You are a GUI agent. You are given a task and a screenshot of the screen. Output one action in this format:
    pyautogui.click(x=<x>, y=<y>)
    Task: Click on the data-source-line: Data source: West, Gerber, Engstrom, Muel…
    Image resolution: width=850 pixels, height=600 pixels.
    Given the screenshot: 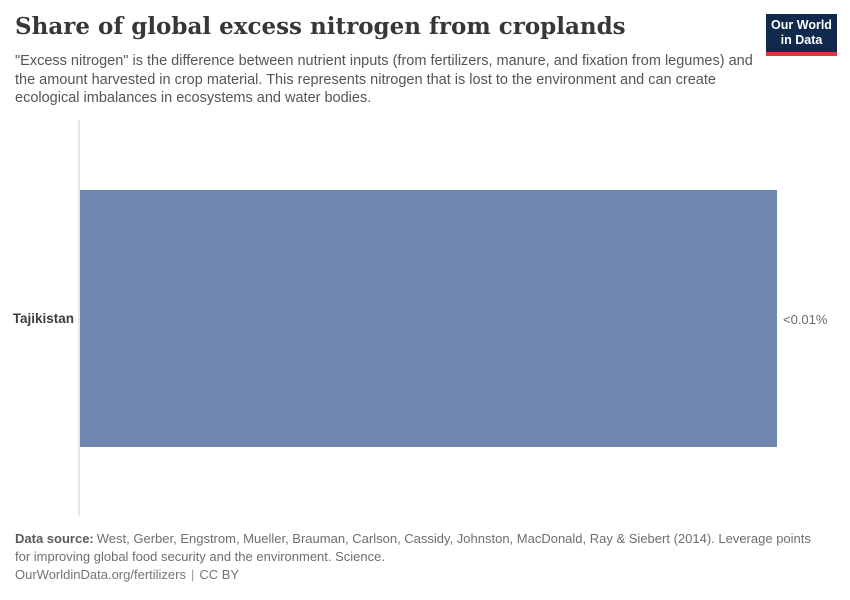 What is the action you would take?
    pyautogui.click(x=415, y=548)
    